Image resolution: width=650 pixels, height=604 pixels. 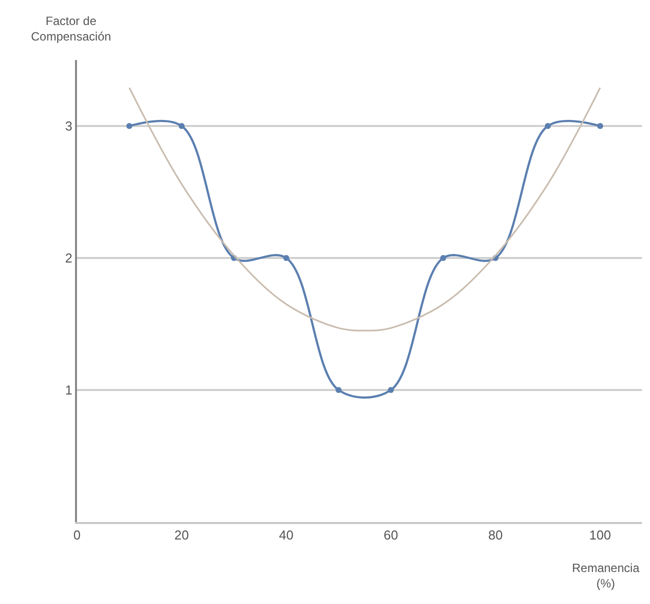 What do you see at coordinates (68, 258) in the screenshot?
I see `y-tick-label: 2` at bounding box center [68, 258].